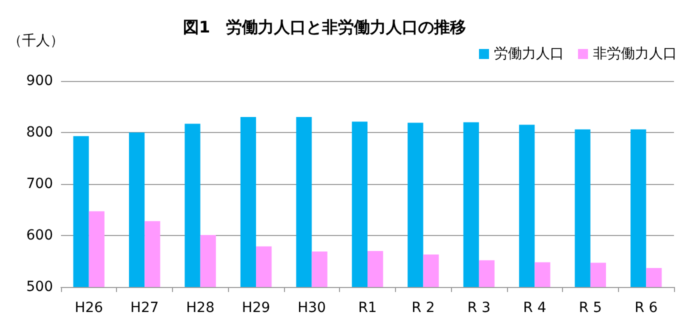  Describe the element at coordinates (423, 308) in the screenshot. I see `x-tick-label: R 2` at that location.